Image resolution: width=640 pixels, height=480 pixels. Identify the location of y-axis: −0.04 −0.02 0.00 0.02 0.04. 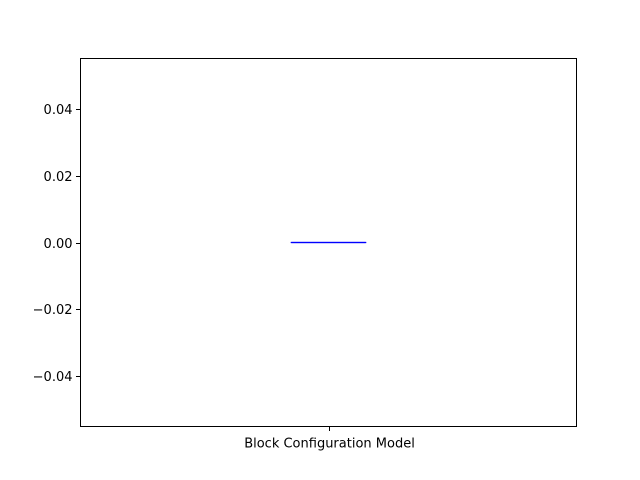
(57, 244).